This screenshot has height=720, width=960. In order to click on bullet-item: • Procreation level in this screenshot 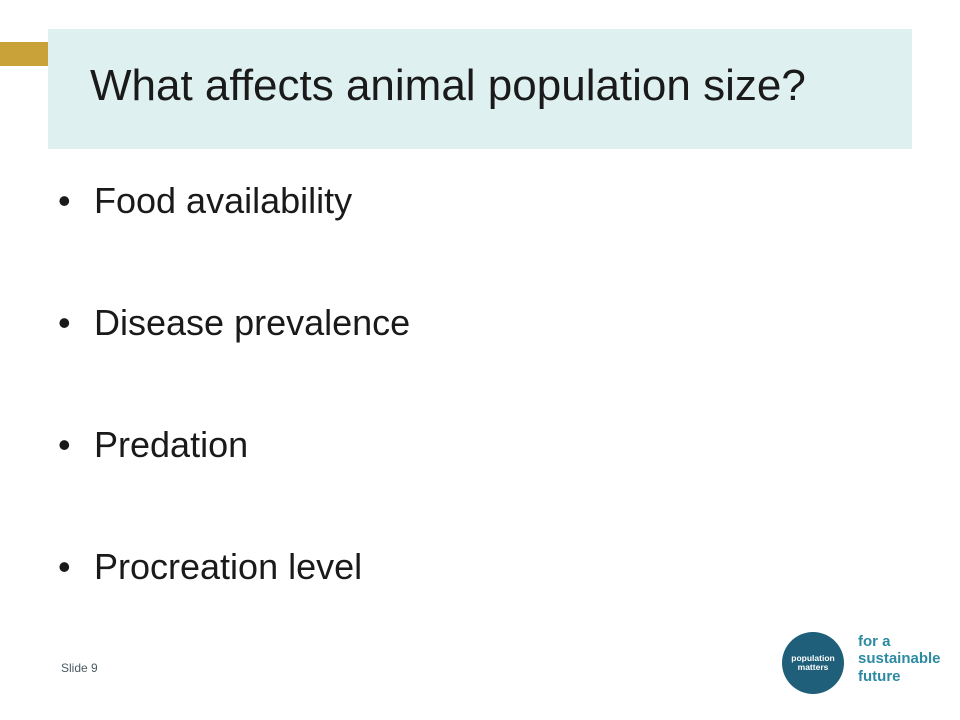, I will do `click(234, 599)`.